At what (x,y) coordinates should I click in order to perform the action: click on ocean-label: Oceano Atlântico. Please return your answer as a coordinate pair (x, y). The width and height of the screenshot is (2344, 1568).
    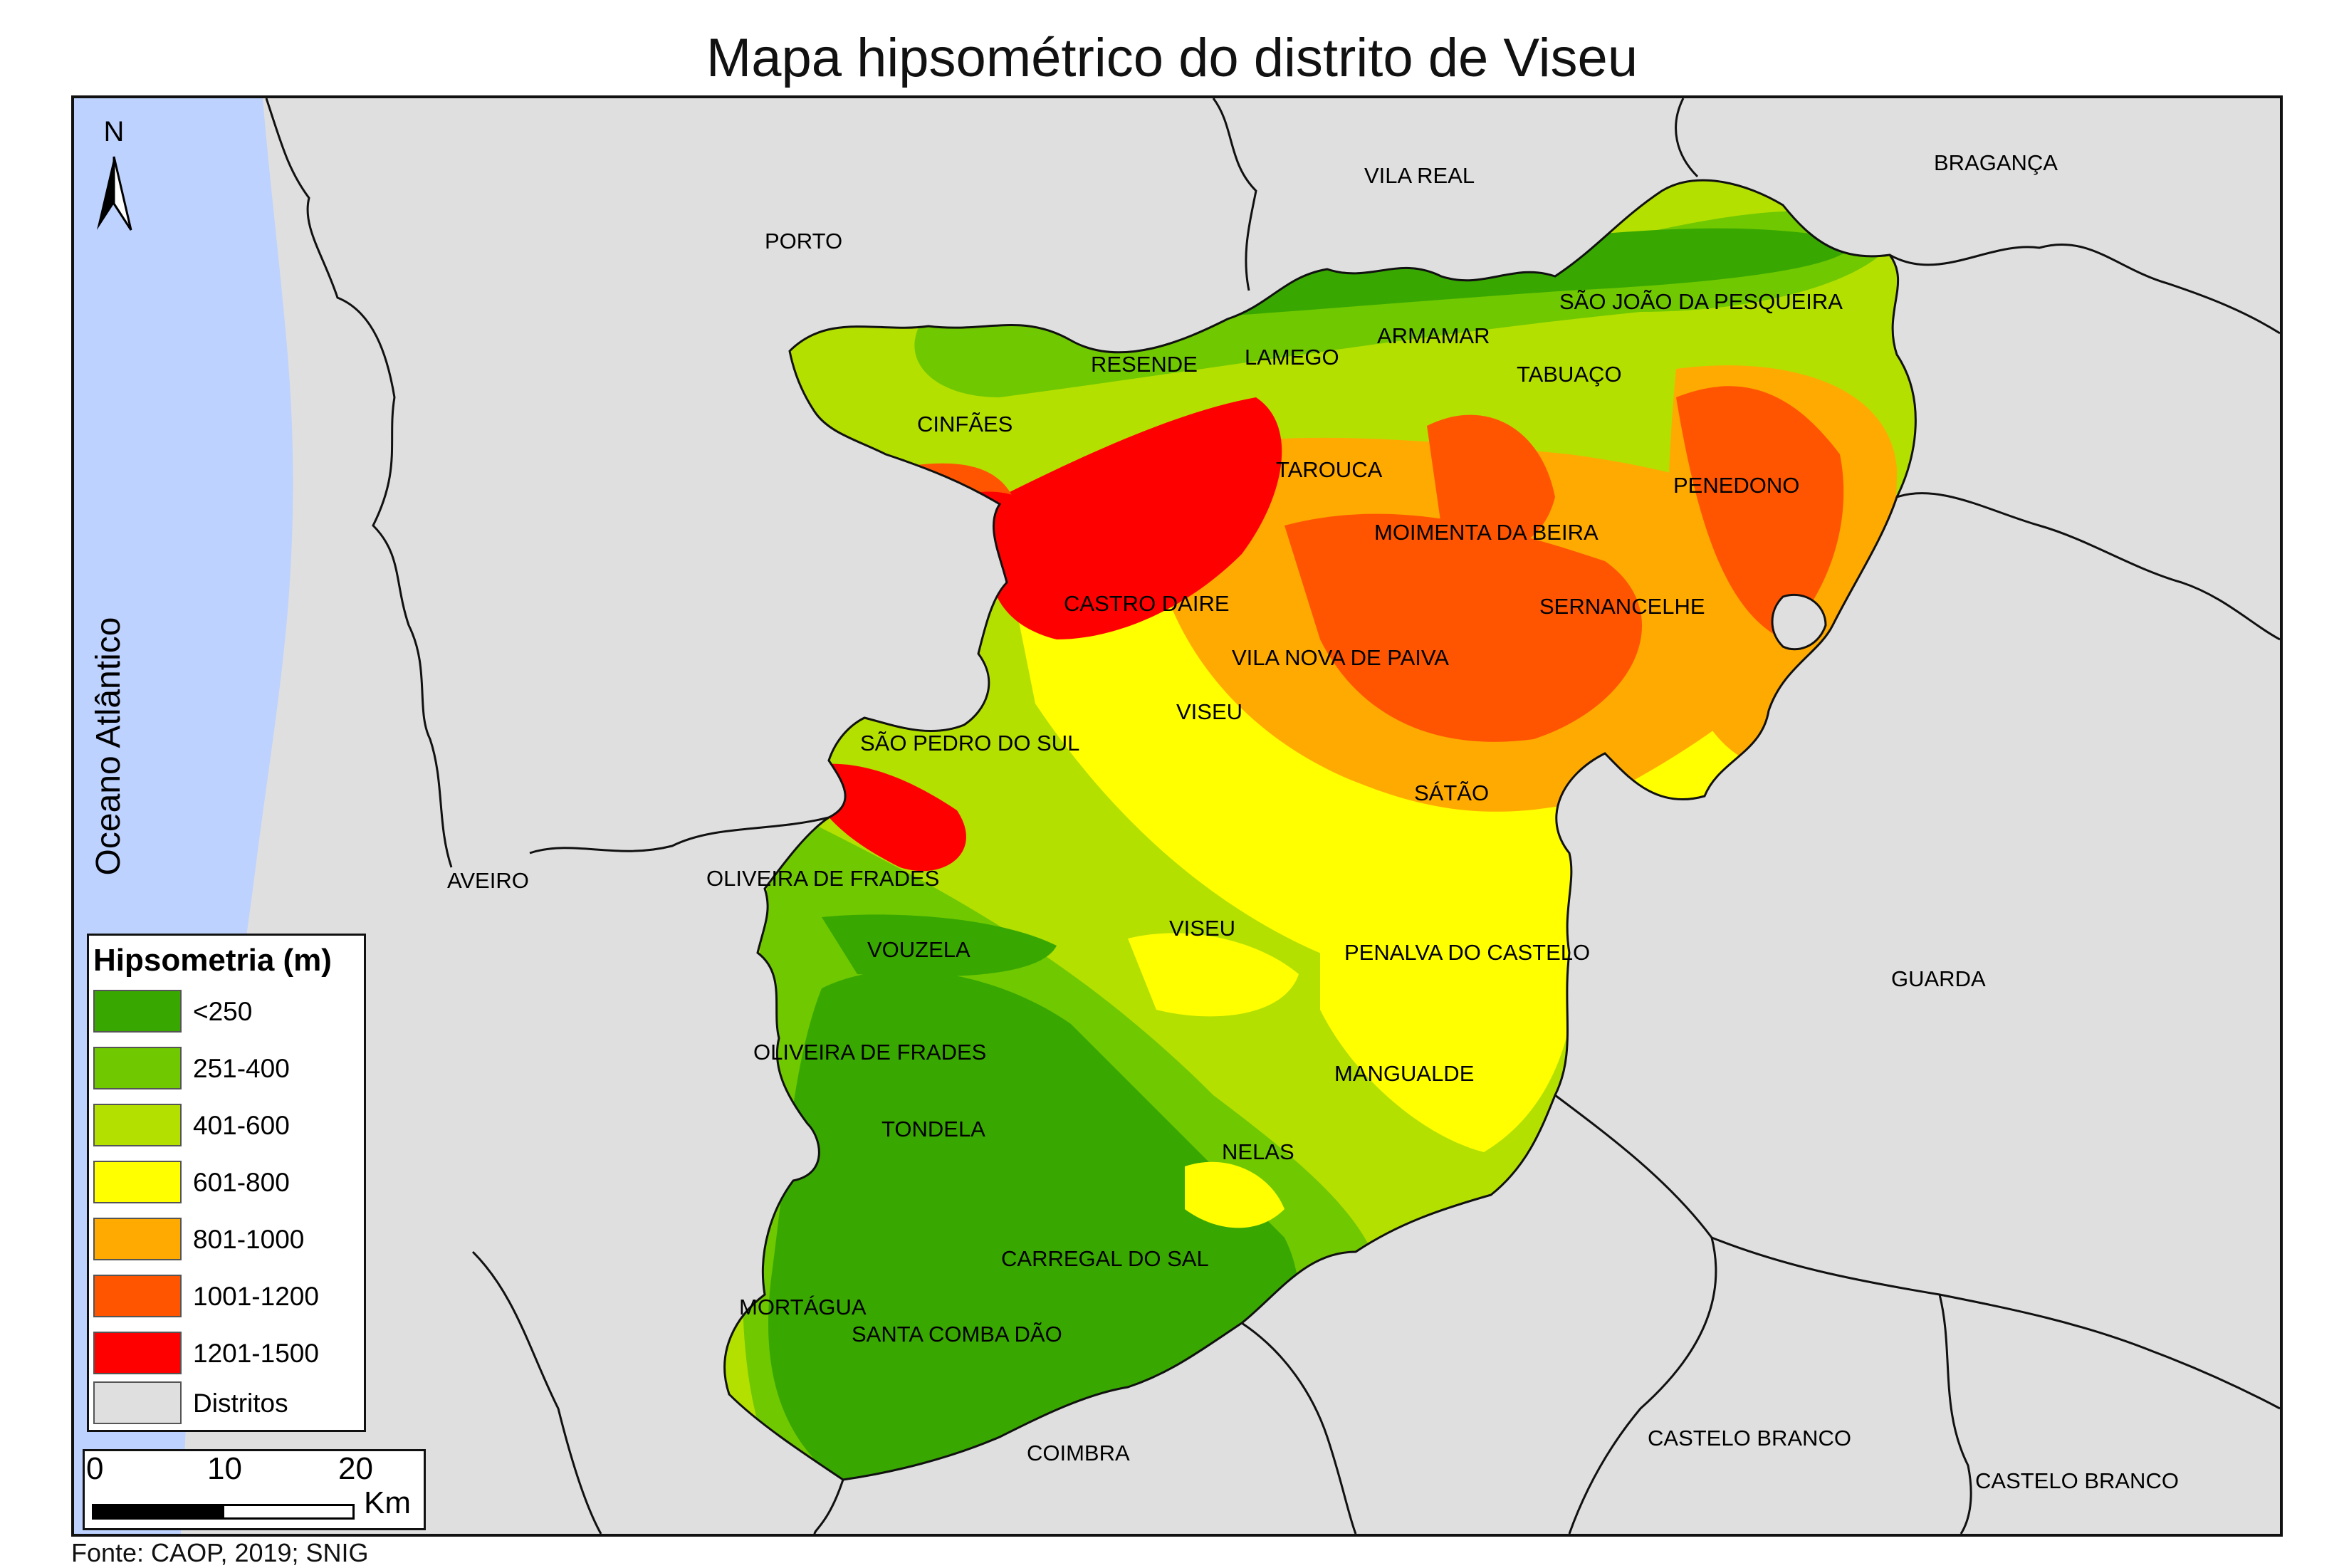
    Looking at the image, I should click on (108, 746).